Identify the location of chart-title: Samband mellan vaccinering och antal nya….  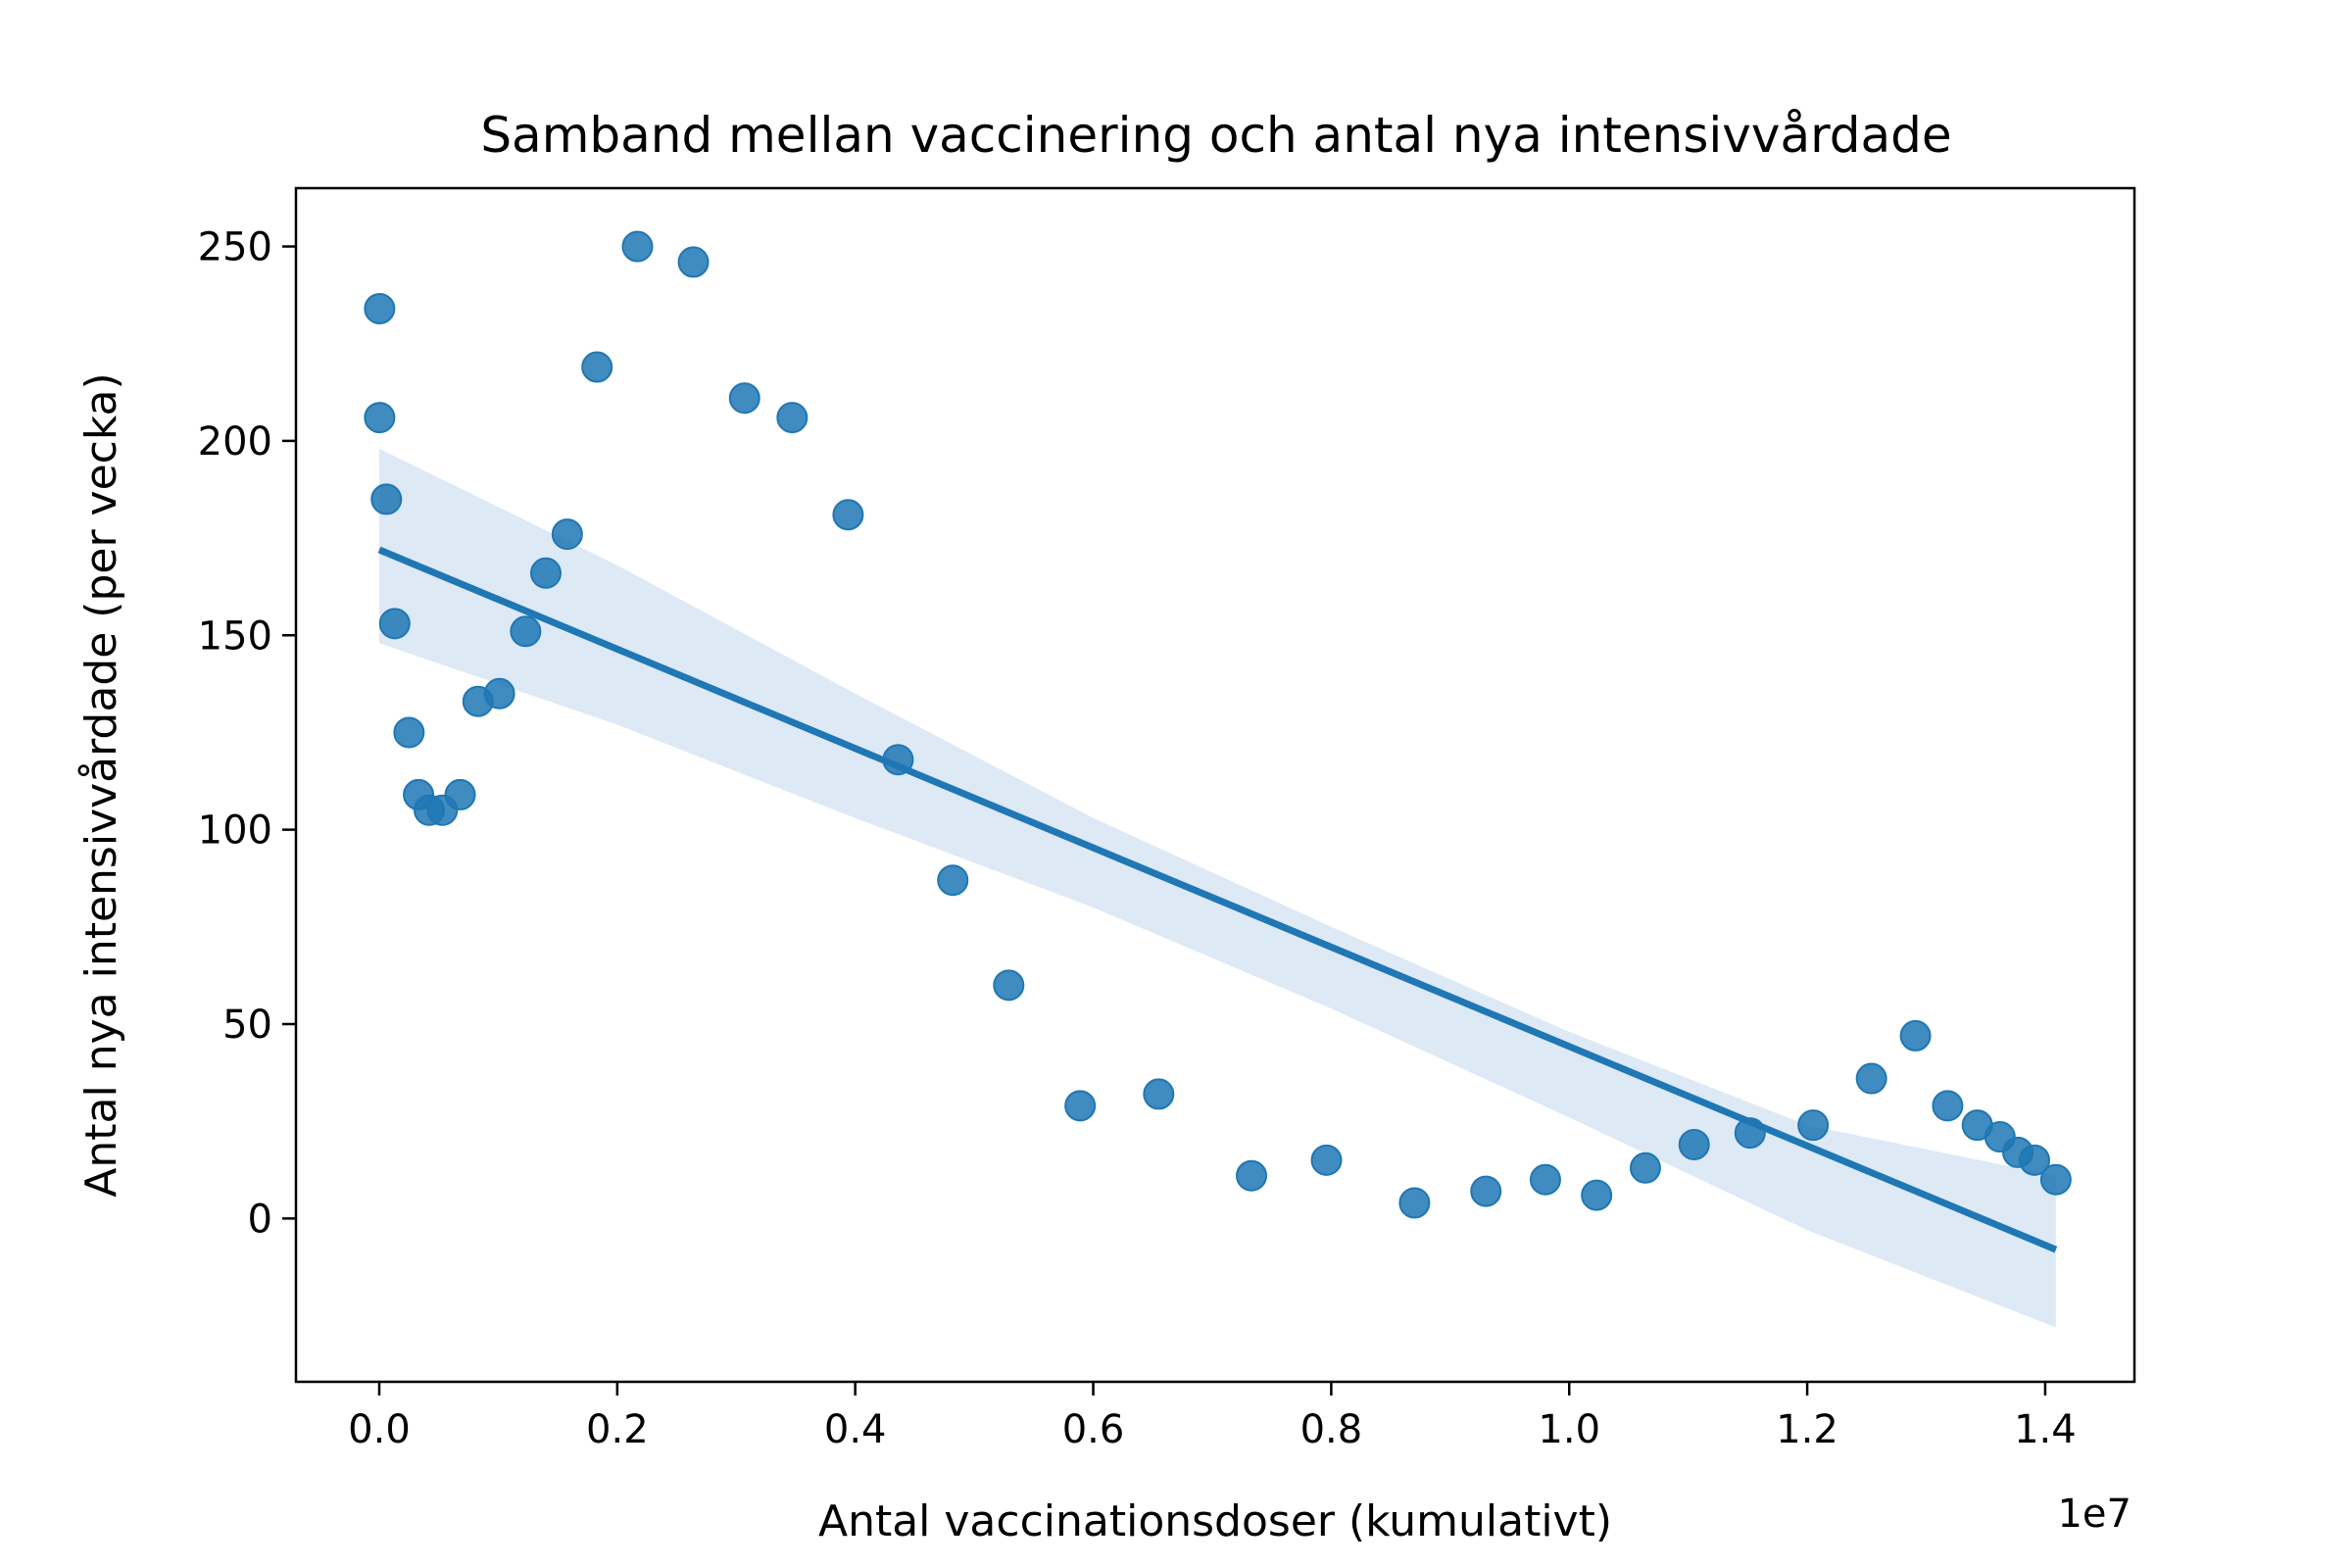
(1215, 135).